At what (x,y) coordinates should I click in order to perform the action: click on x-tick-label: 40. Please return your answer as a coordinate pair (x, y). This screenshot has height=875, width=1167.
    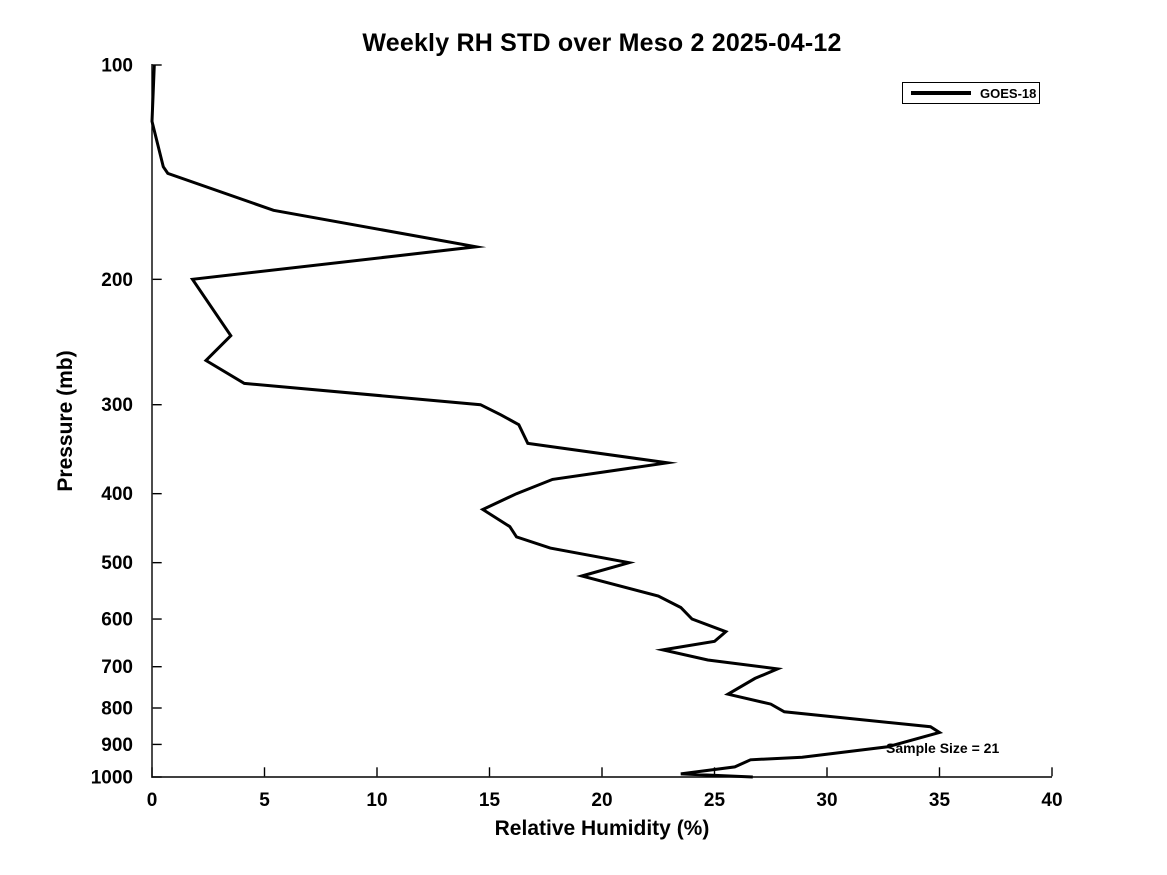
    Looking at the image, I should click on (1051, 800).